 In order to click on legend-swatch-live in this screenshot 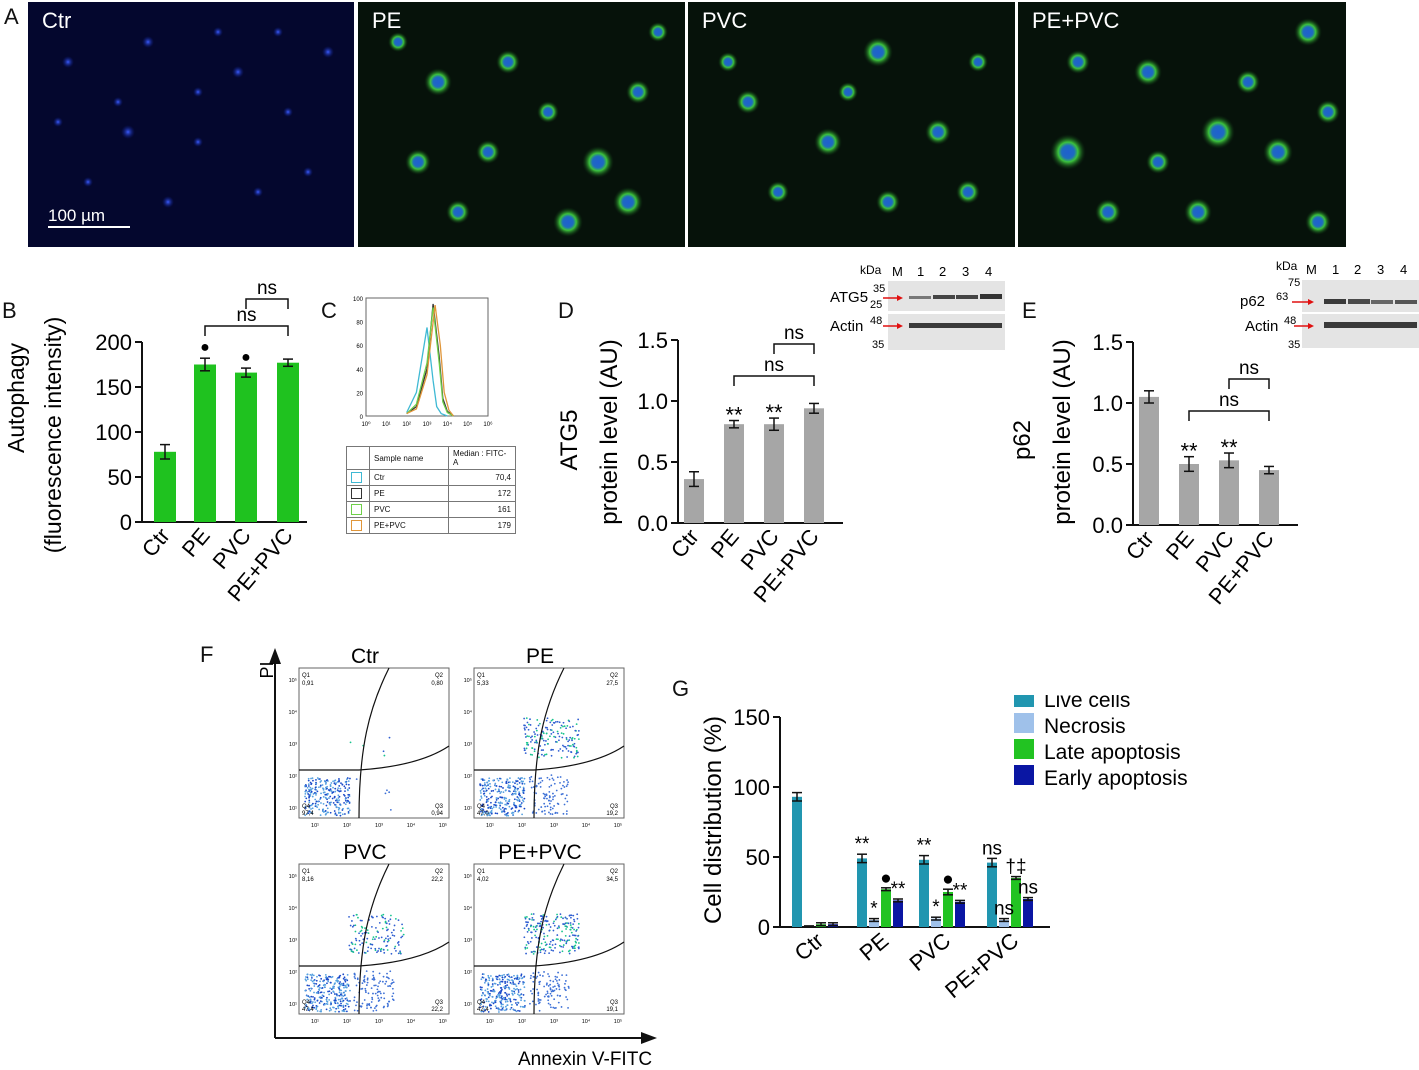, I will do `click(1024, 701)`.